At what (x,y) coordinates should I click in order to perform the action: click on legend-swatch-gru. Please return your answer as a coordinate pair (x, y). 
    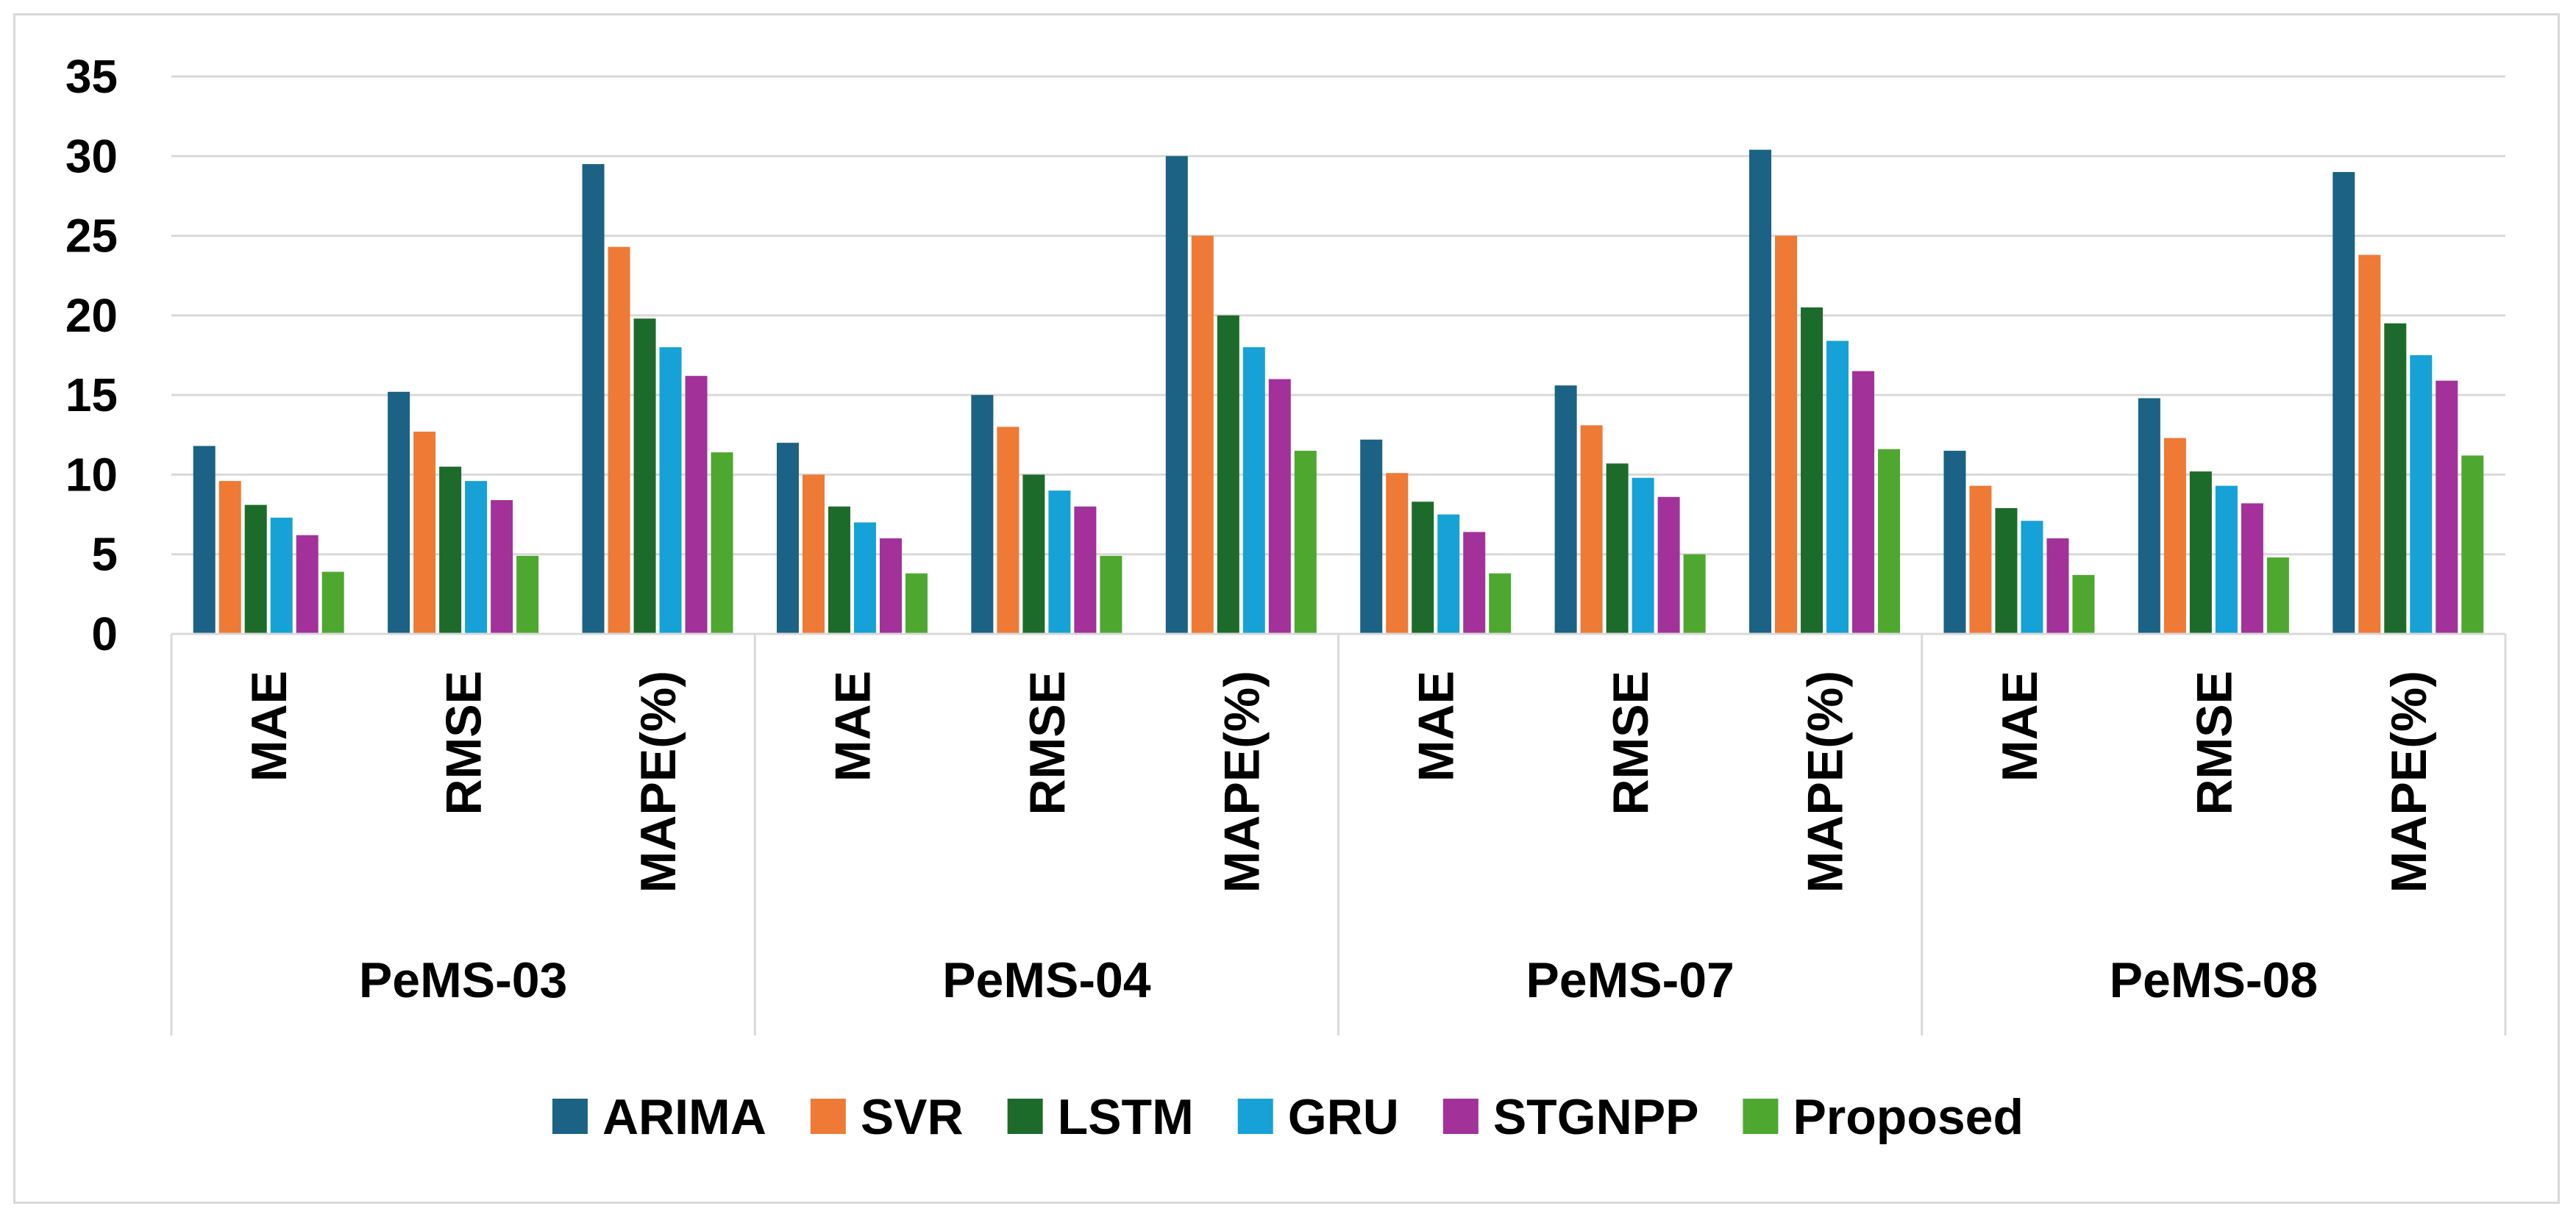
    Looking at the image, I should click on (1255, 1116).